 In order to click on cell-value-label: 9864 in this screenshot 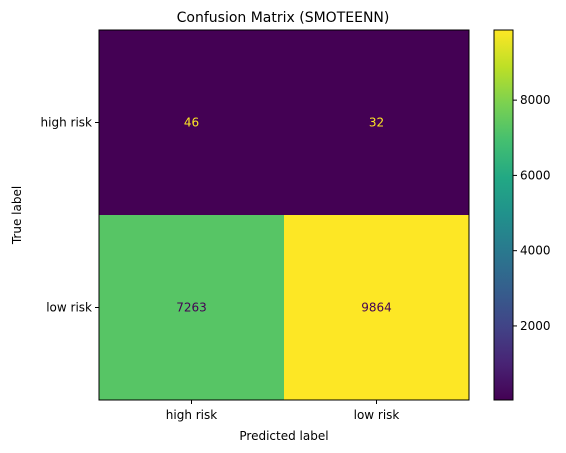, I will do `click(376, 308)`.